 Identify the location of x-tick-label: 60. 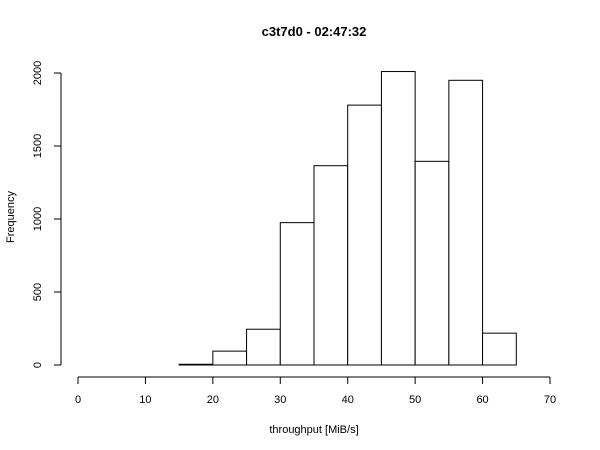
(482, 400).